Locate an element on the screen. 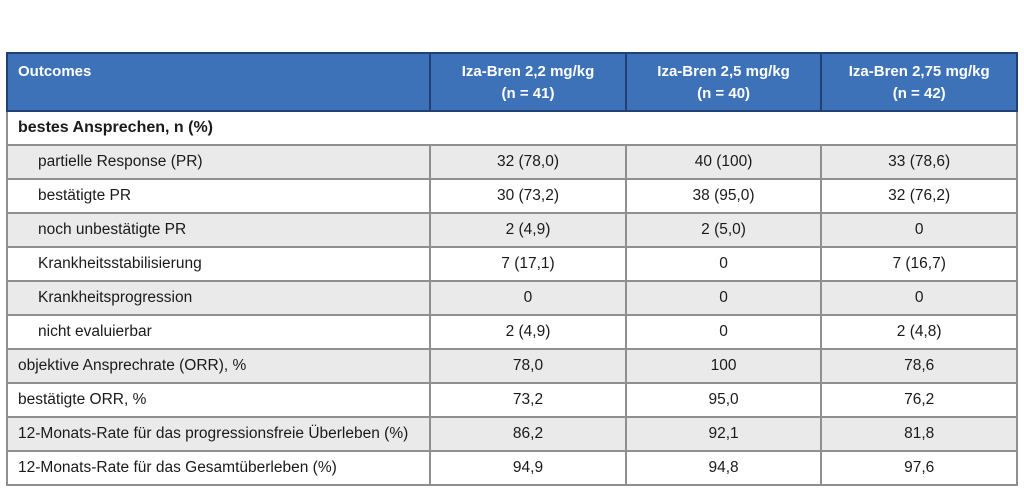  dose-n: (n = 41) is located at coordinates (528, 93).